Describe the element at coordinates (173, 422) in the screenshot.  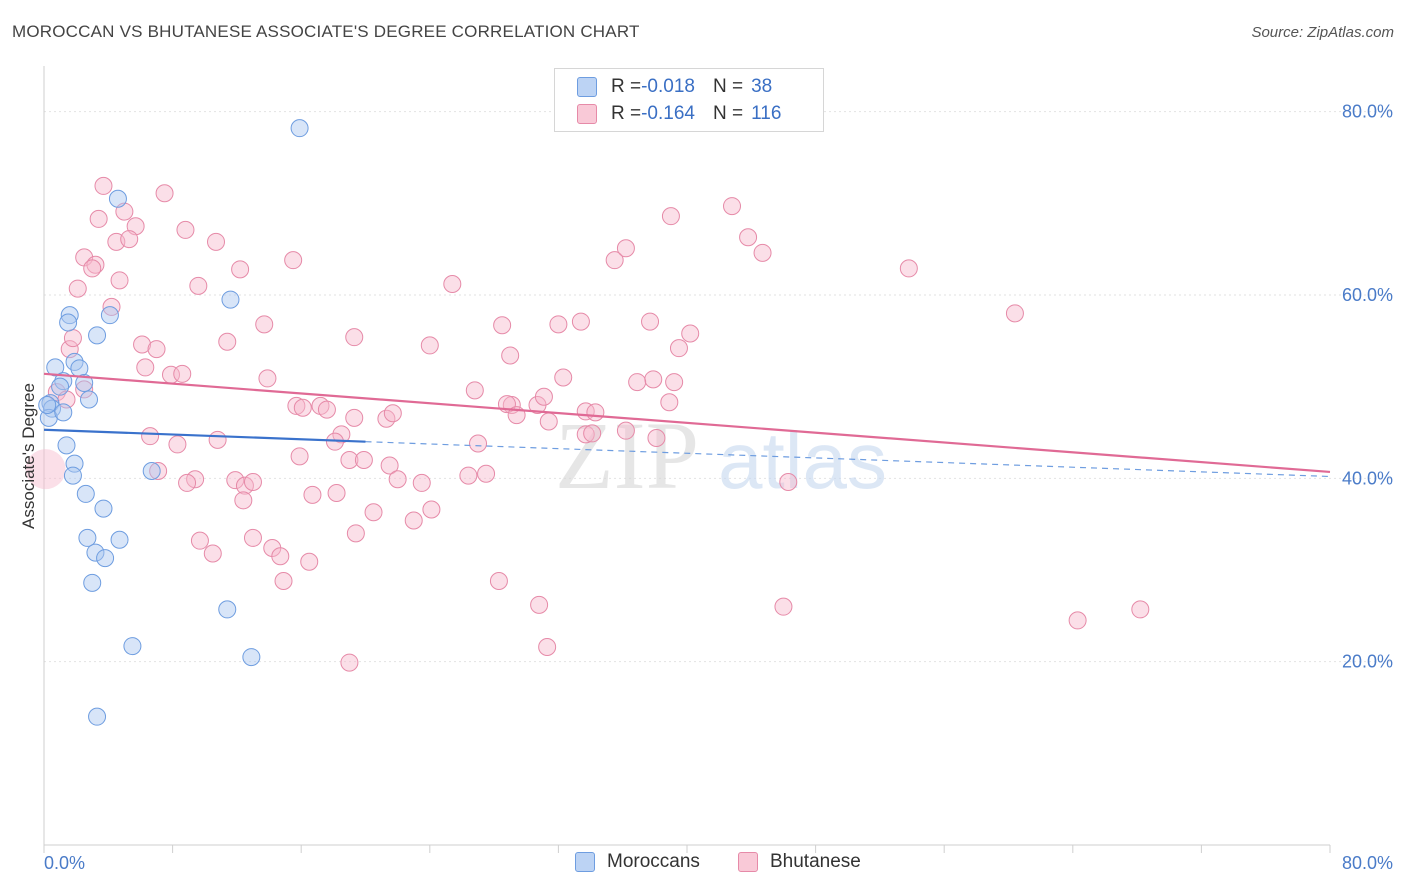
I see `moroccan-points` at that location.